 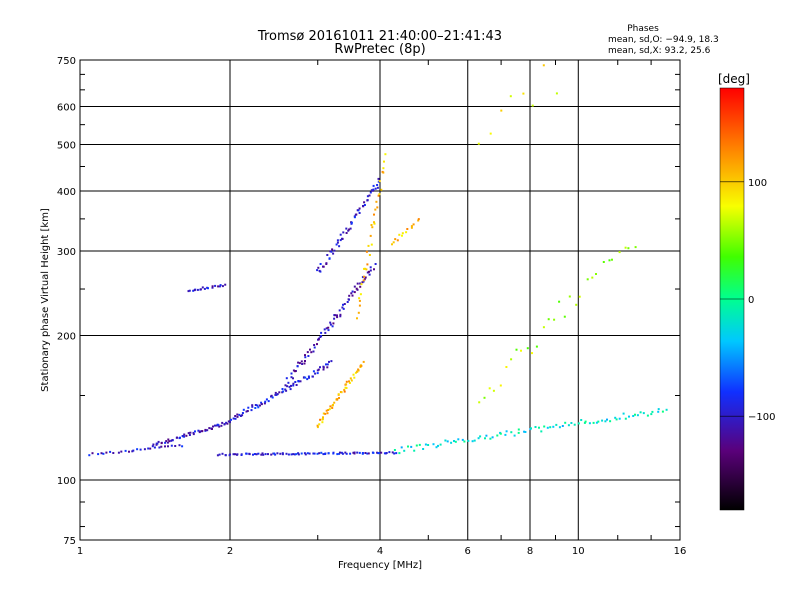 I want to click on y-tick-label: 200, so click(x=66, y=337).